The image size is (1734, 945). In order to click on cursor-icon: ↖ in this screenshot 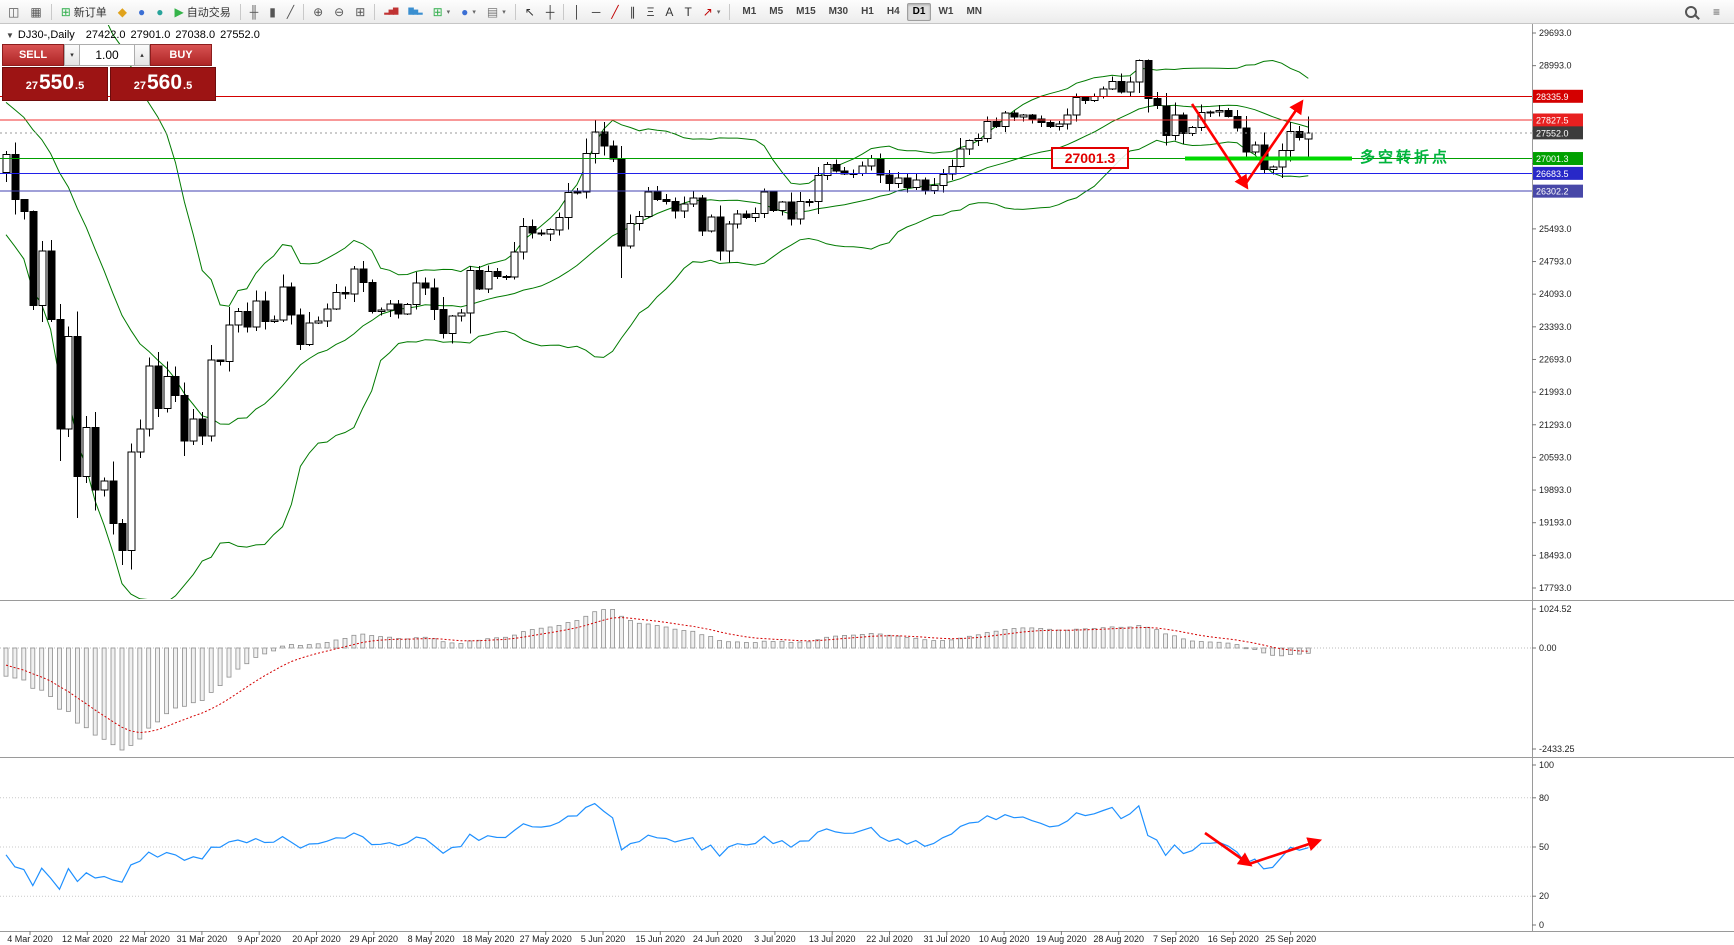, I will do `click(529, 11)`.